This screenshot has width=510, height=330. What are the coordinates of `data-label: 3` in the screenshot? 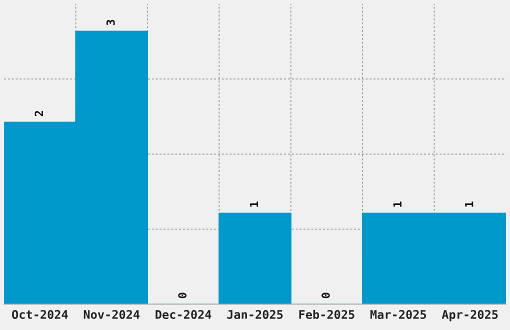 It's located at (110, 23).